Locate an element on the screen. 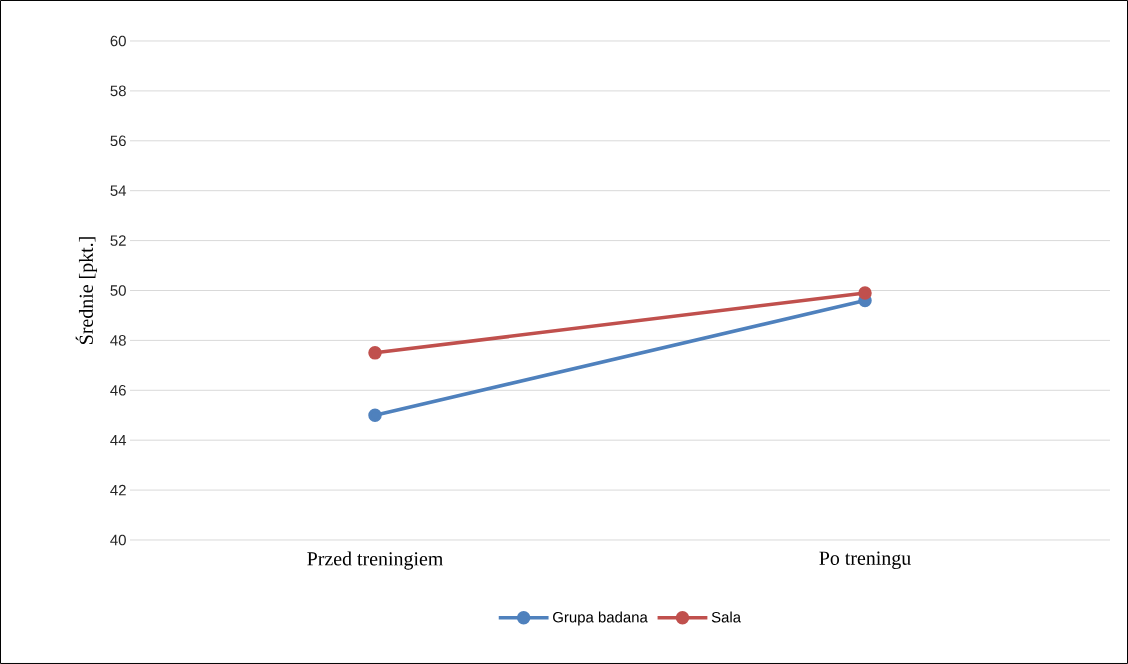 Image resolution: width=1128 pixels, height=664 pixels. y-axis-title: Średnie [pkt.] is located at coordinates (86, 290).